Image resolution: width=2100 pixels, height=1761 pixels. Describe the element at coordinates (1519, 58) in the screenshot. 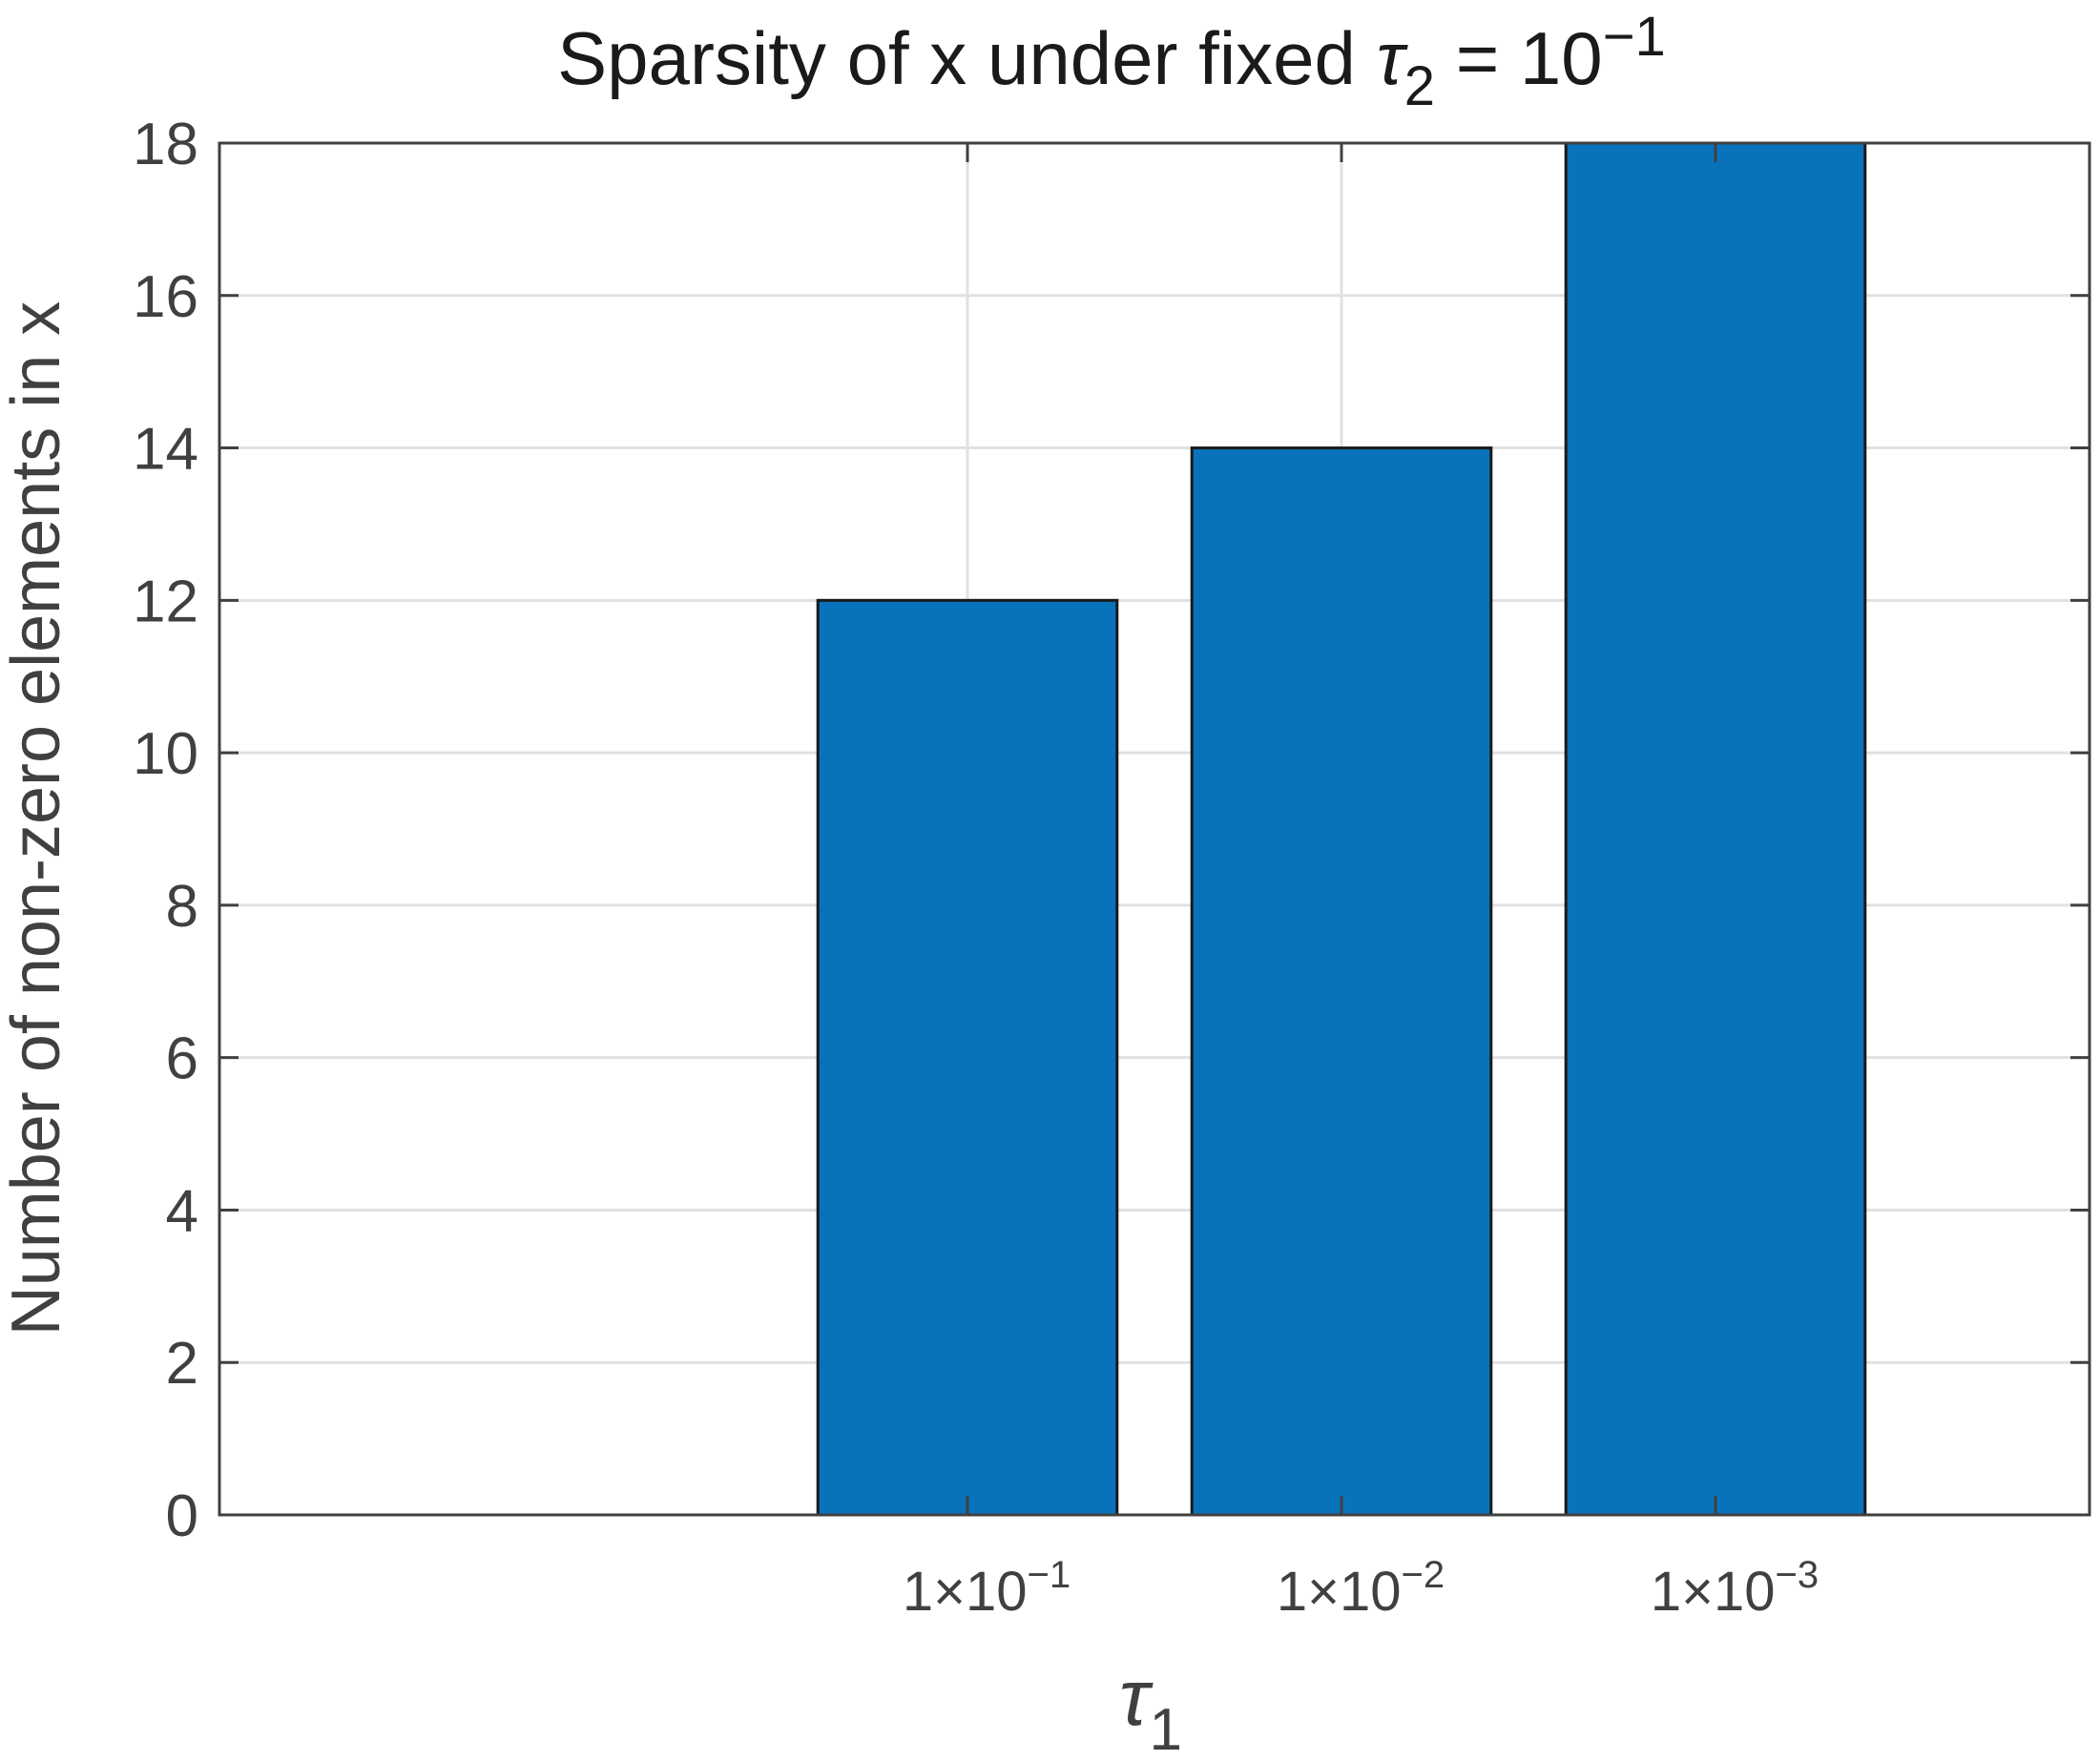

I see `title-equals: = 10` at that location.